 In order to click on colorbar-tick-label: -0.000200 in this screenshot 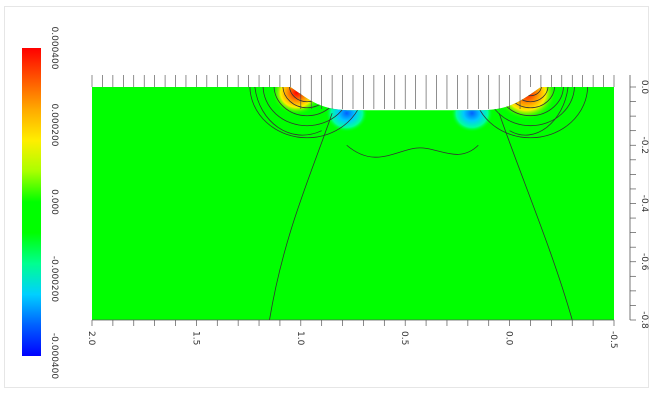, I will do `click(54, 279)`.